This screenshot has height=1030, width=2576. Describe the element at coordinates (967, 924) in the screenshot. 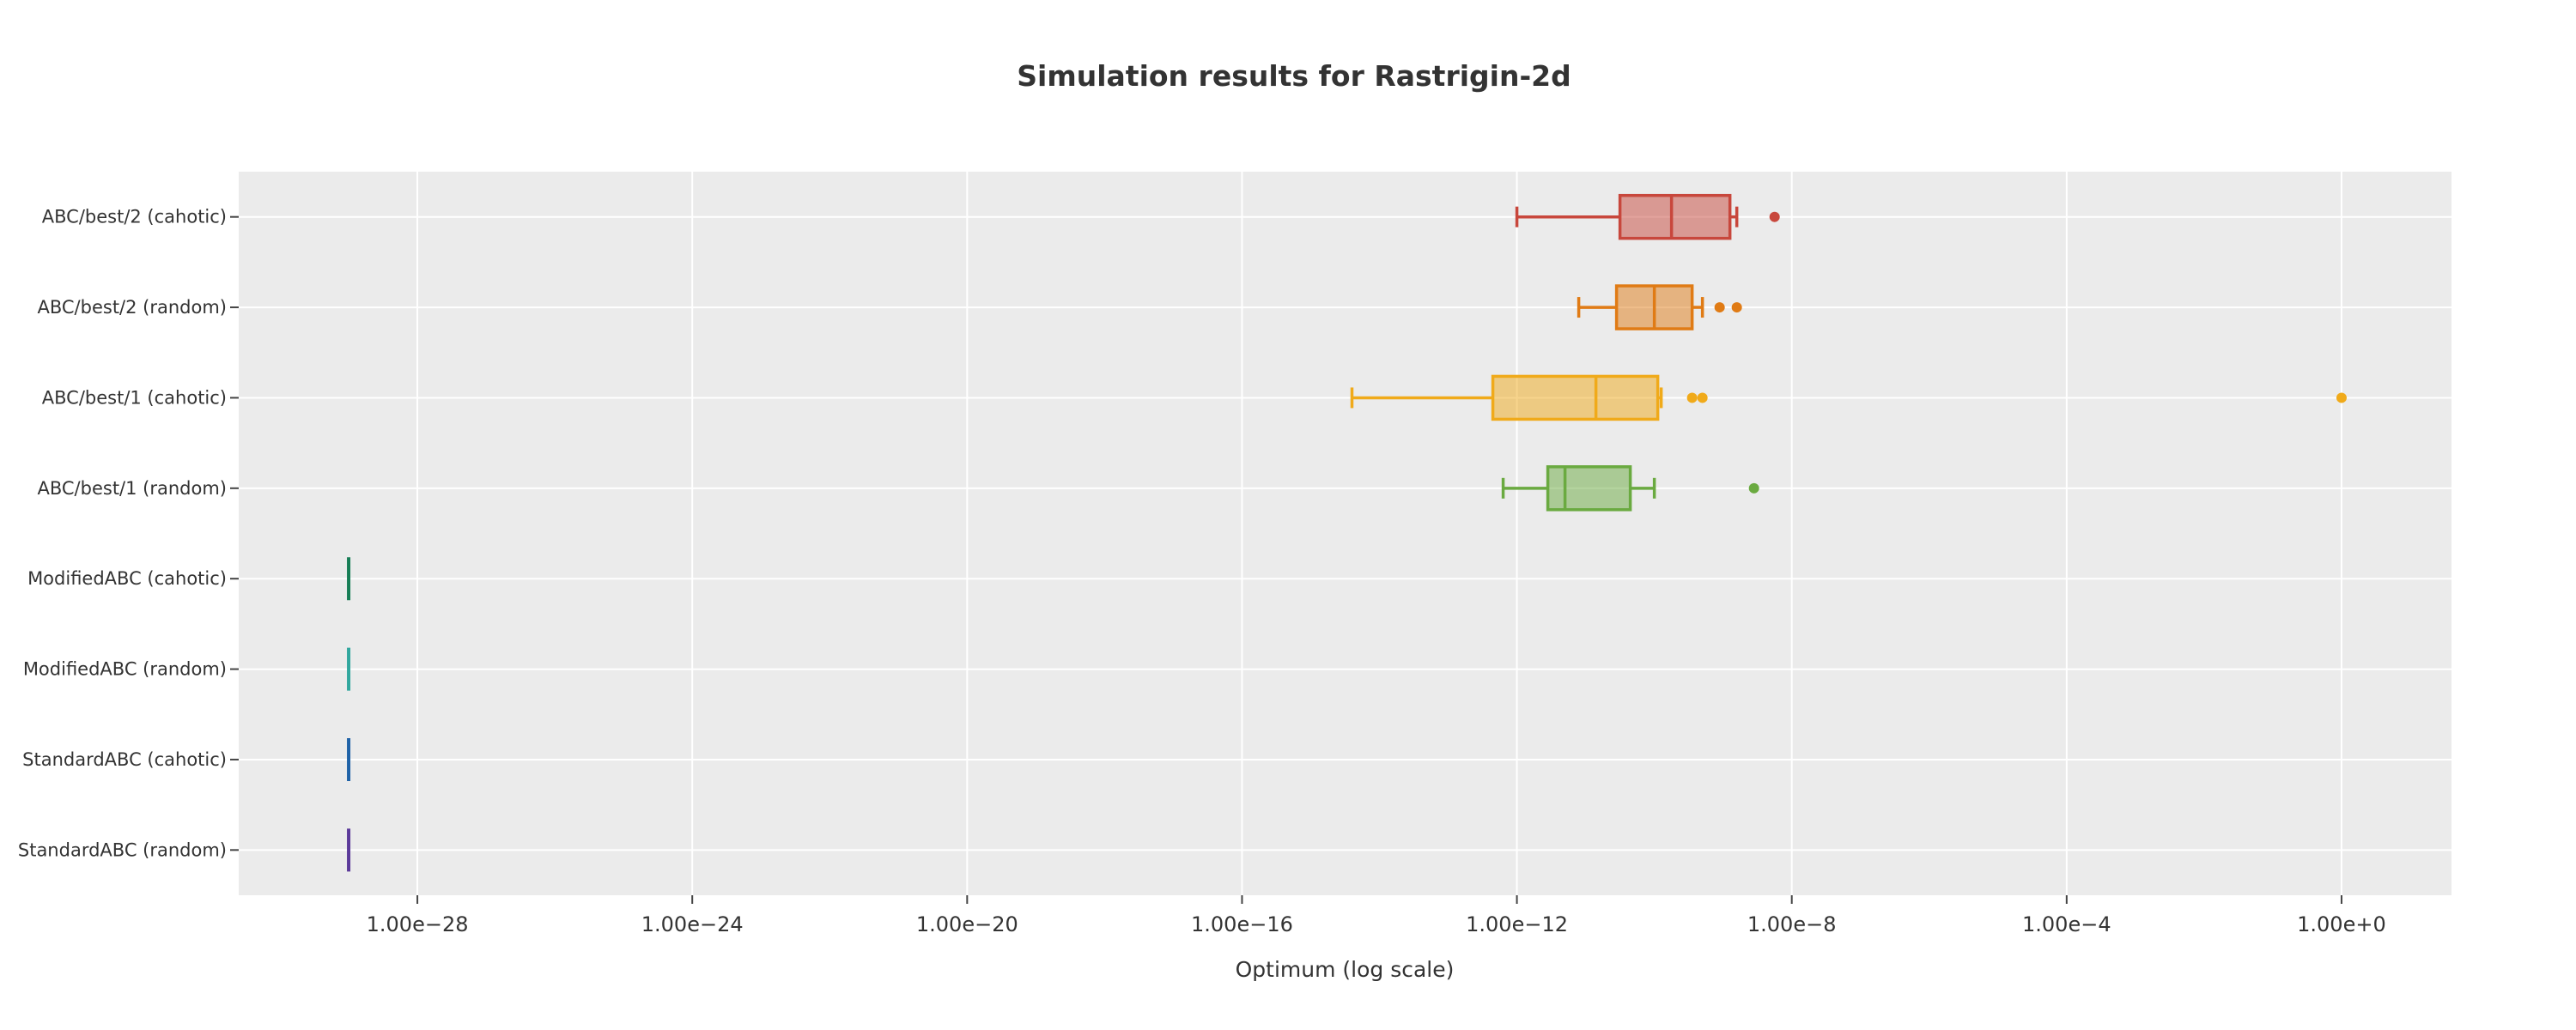

I see `x-tick-label: 1.00e−20` at that location.